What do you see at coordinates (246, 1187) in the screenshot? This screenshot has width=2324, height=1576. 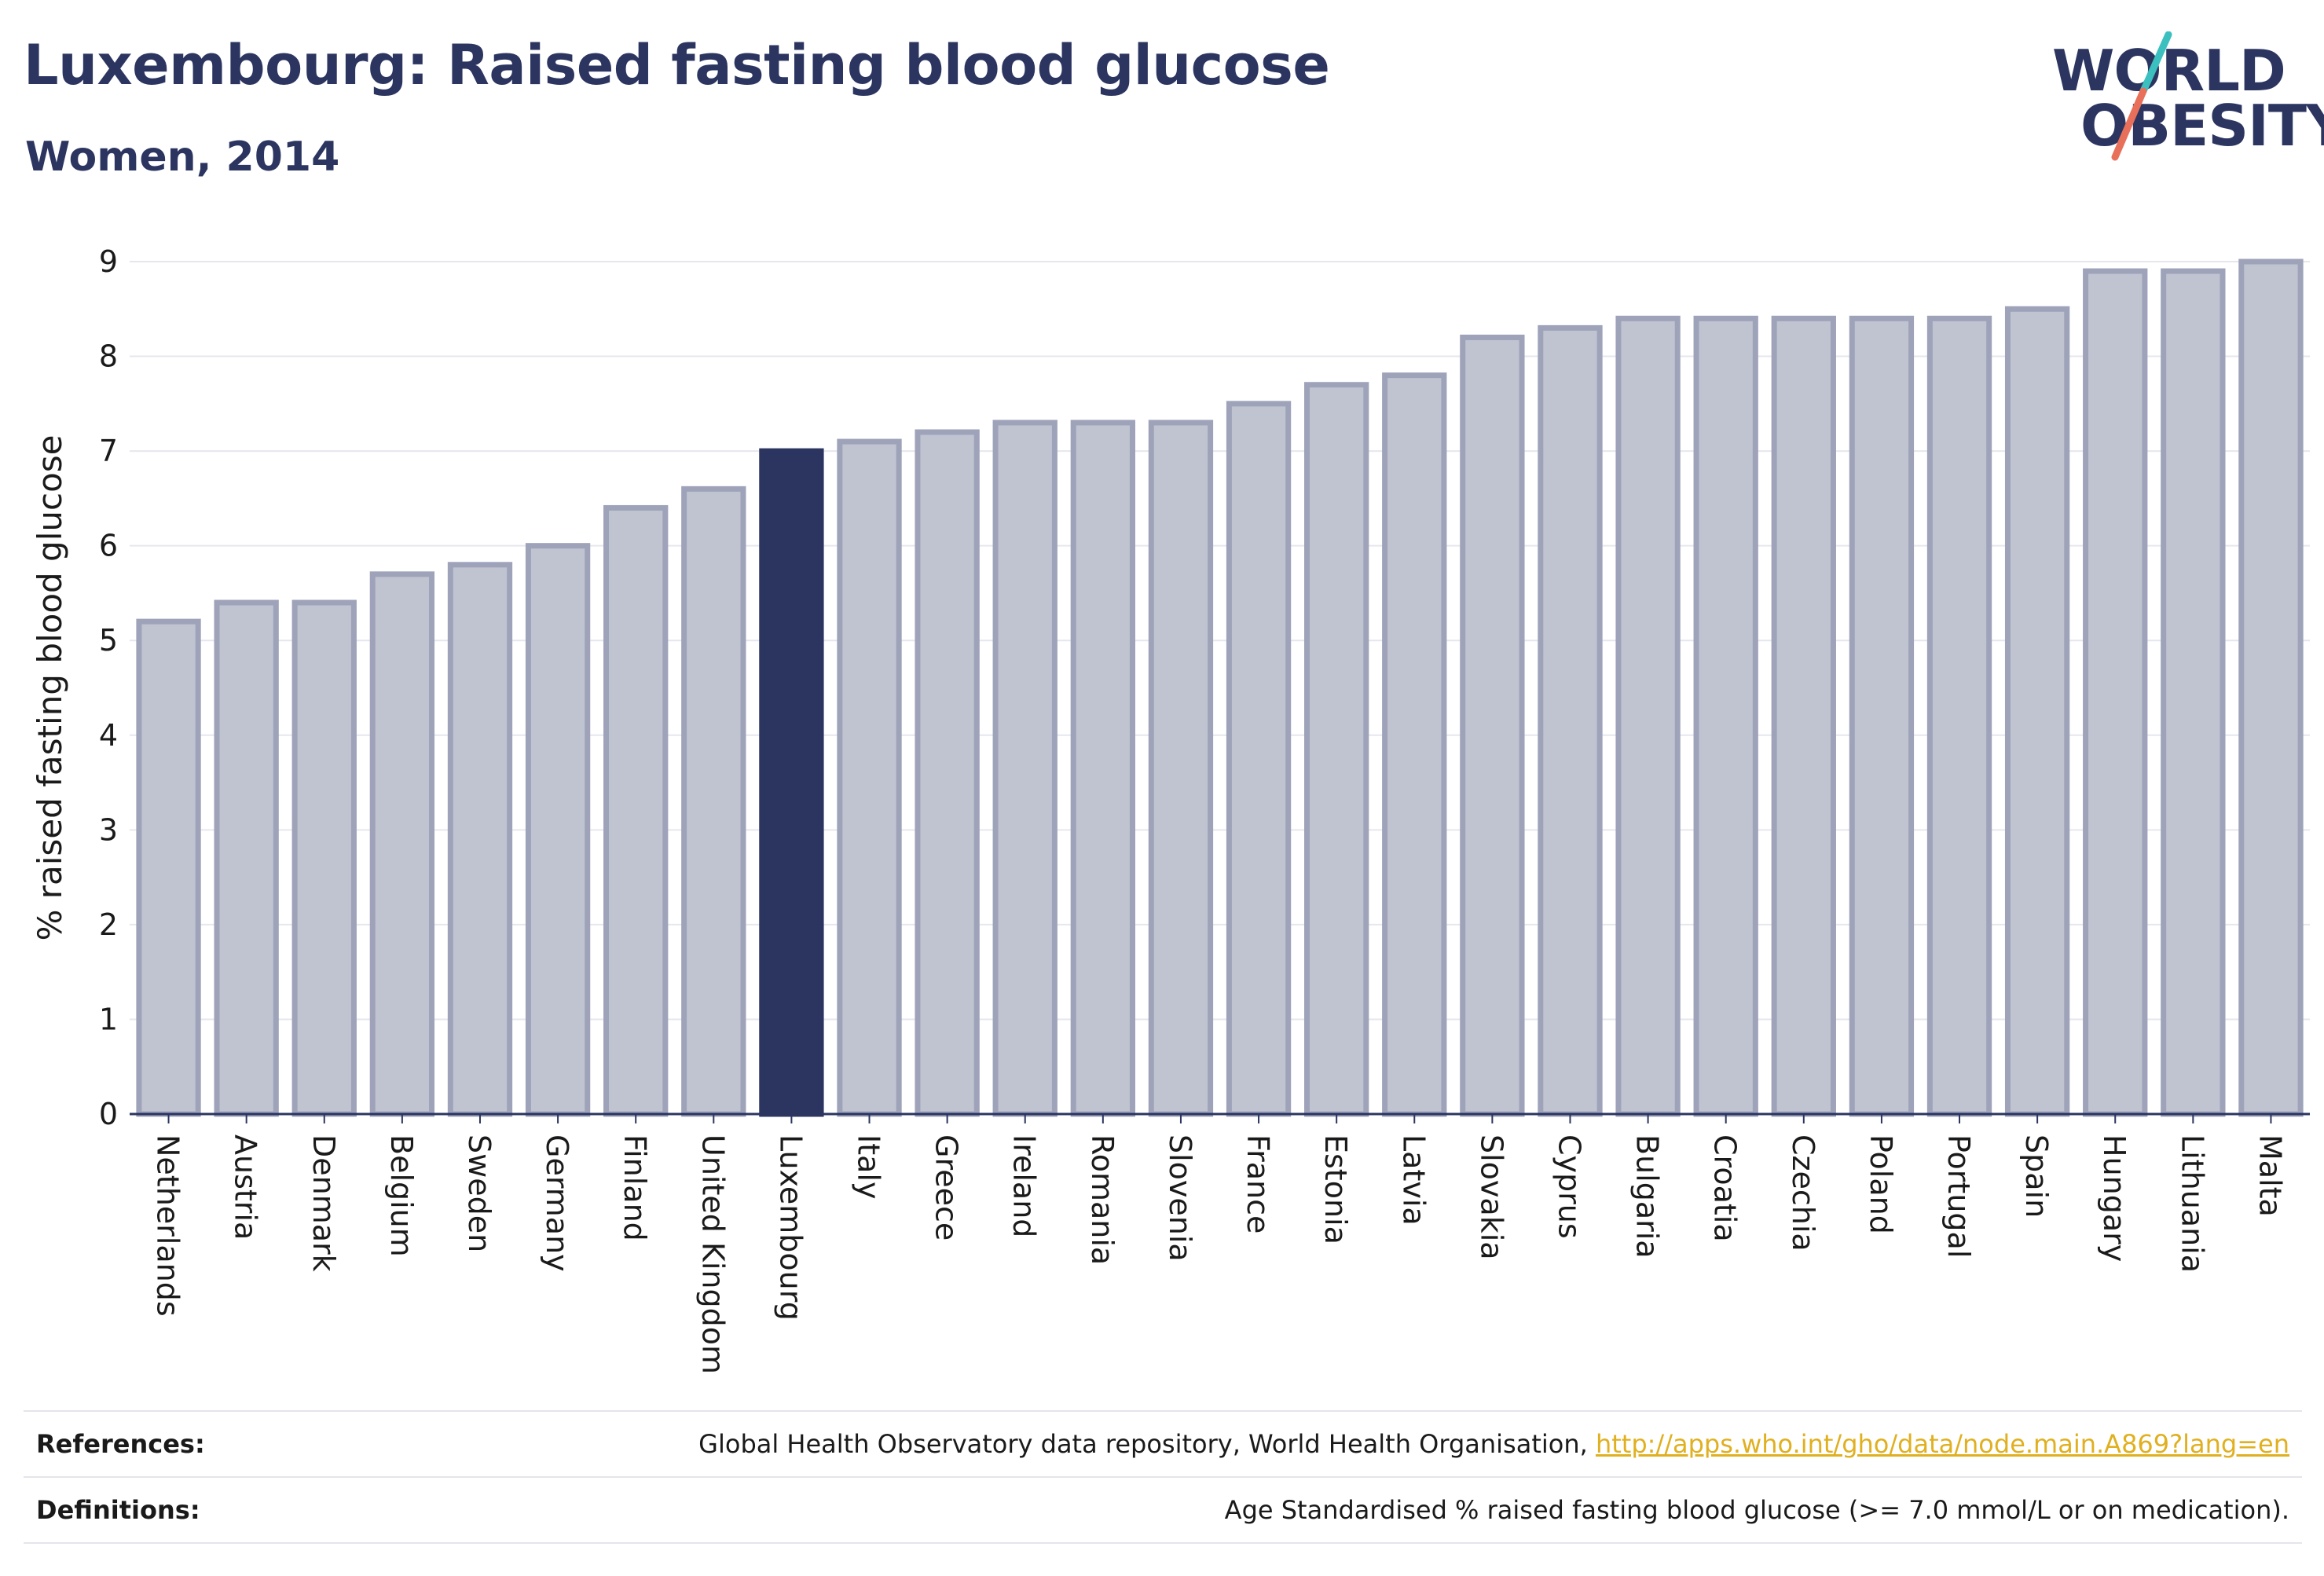 I see `x-tick-label: Austria` at bounding box center [246, 1187].